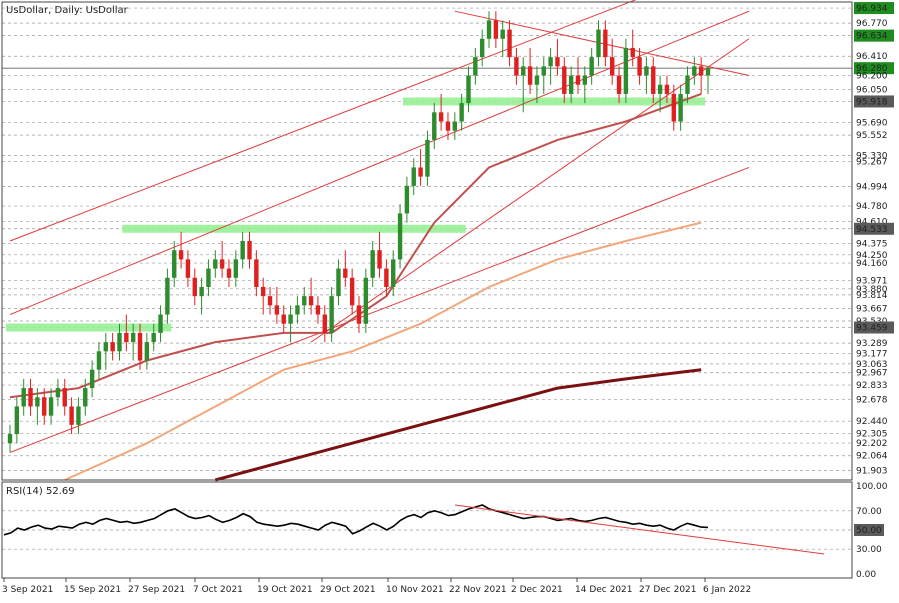 The height and width of the screenshot is (603, 899). Describe the element at coordinates (869, 550) in the screenshot. I see `rsi-tick-label: 30.00` at that location.